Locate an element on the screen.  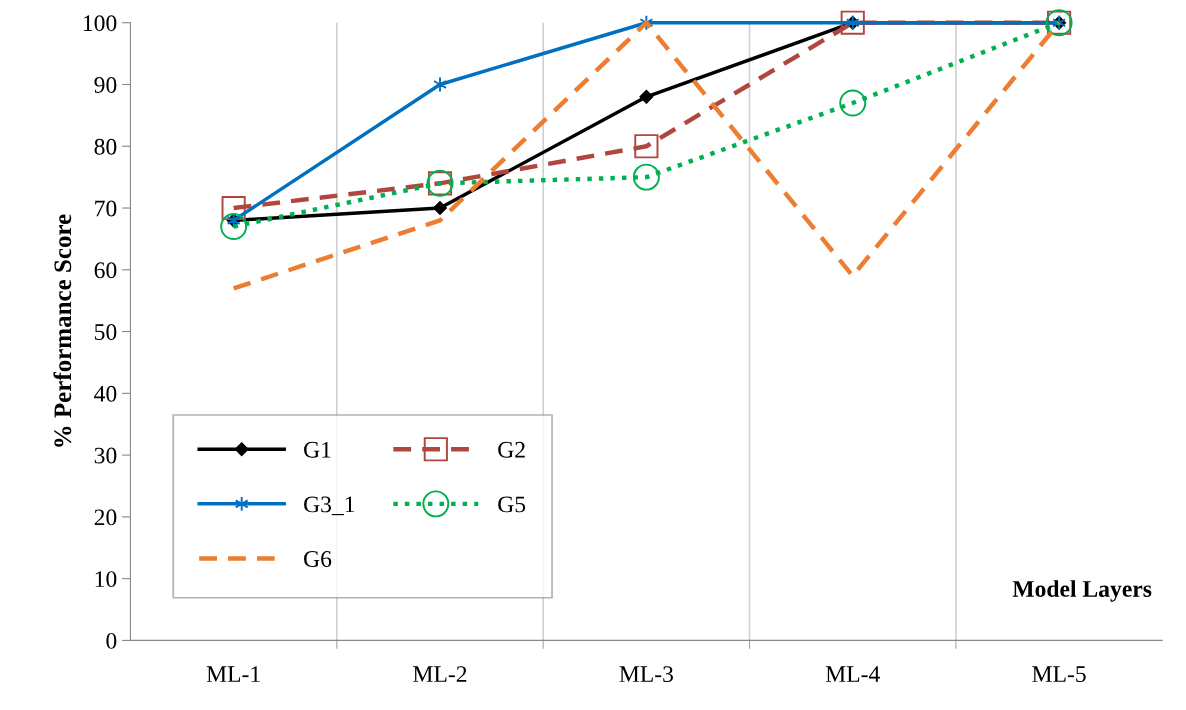
y-tick-label: 80 is located at coordinates (105, 146).